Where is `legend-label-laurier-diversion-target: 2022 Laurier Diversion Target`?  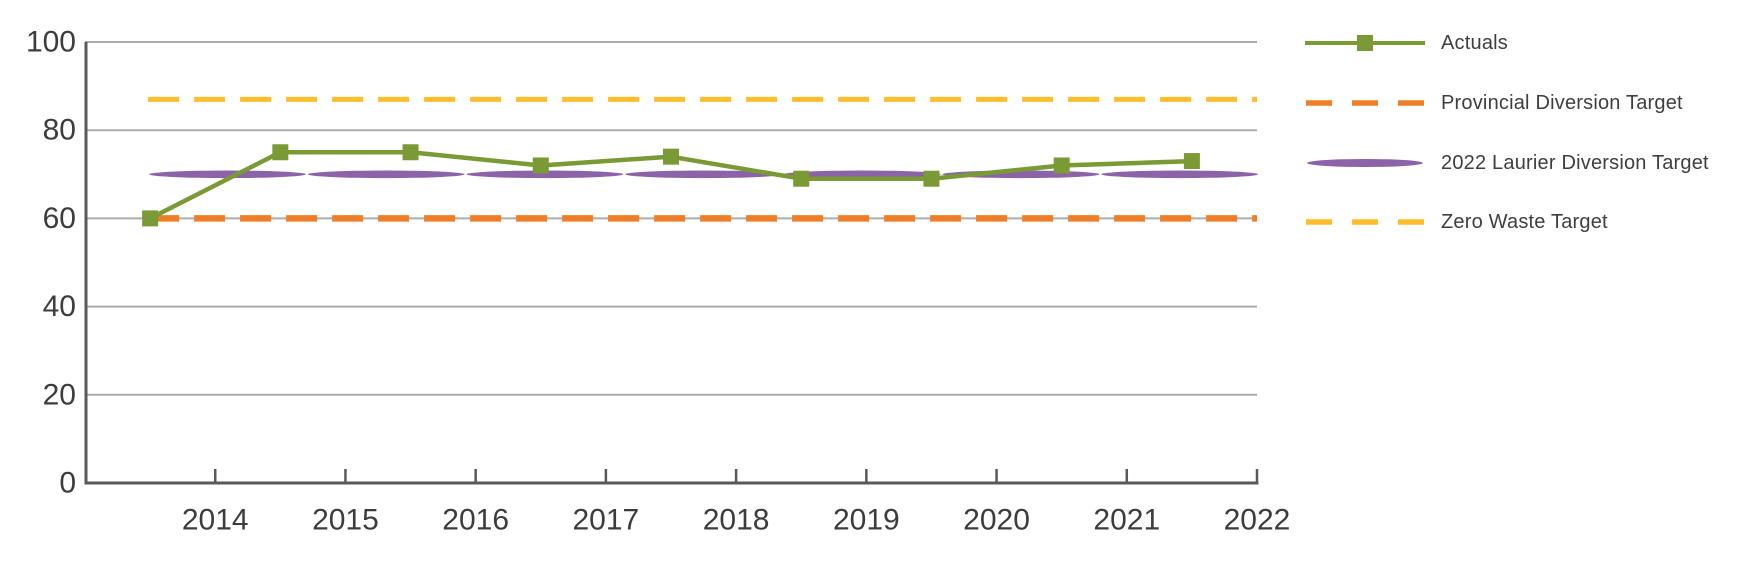
legend-label-laurier-diversion-target: 2022 Laurier Diversion Target is located at coordinates (1575, 162).